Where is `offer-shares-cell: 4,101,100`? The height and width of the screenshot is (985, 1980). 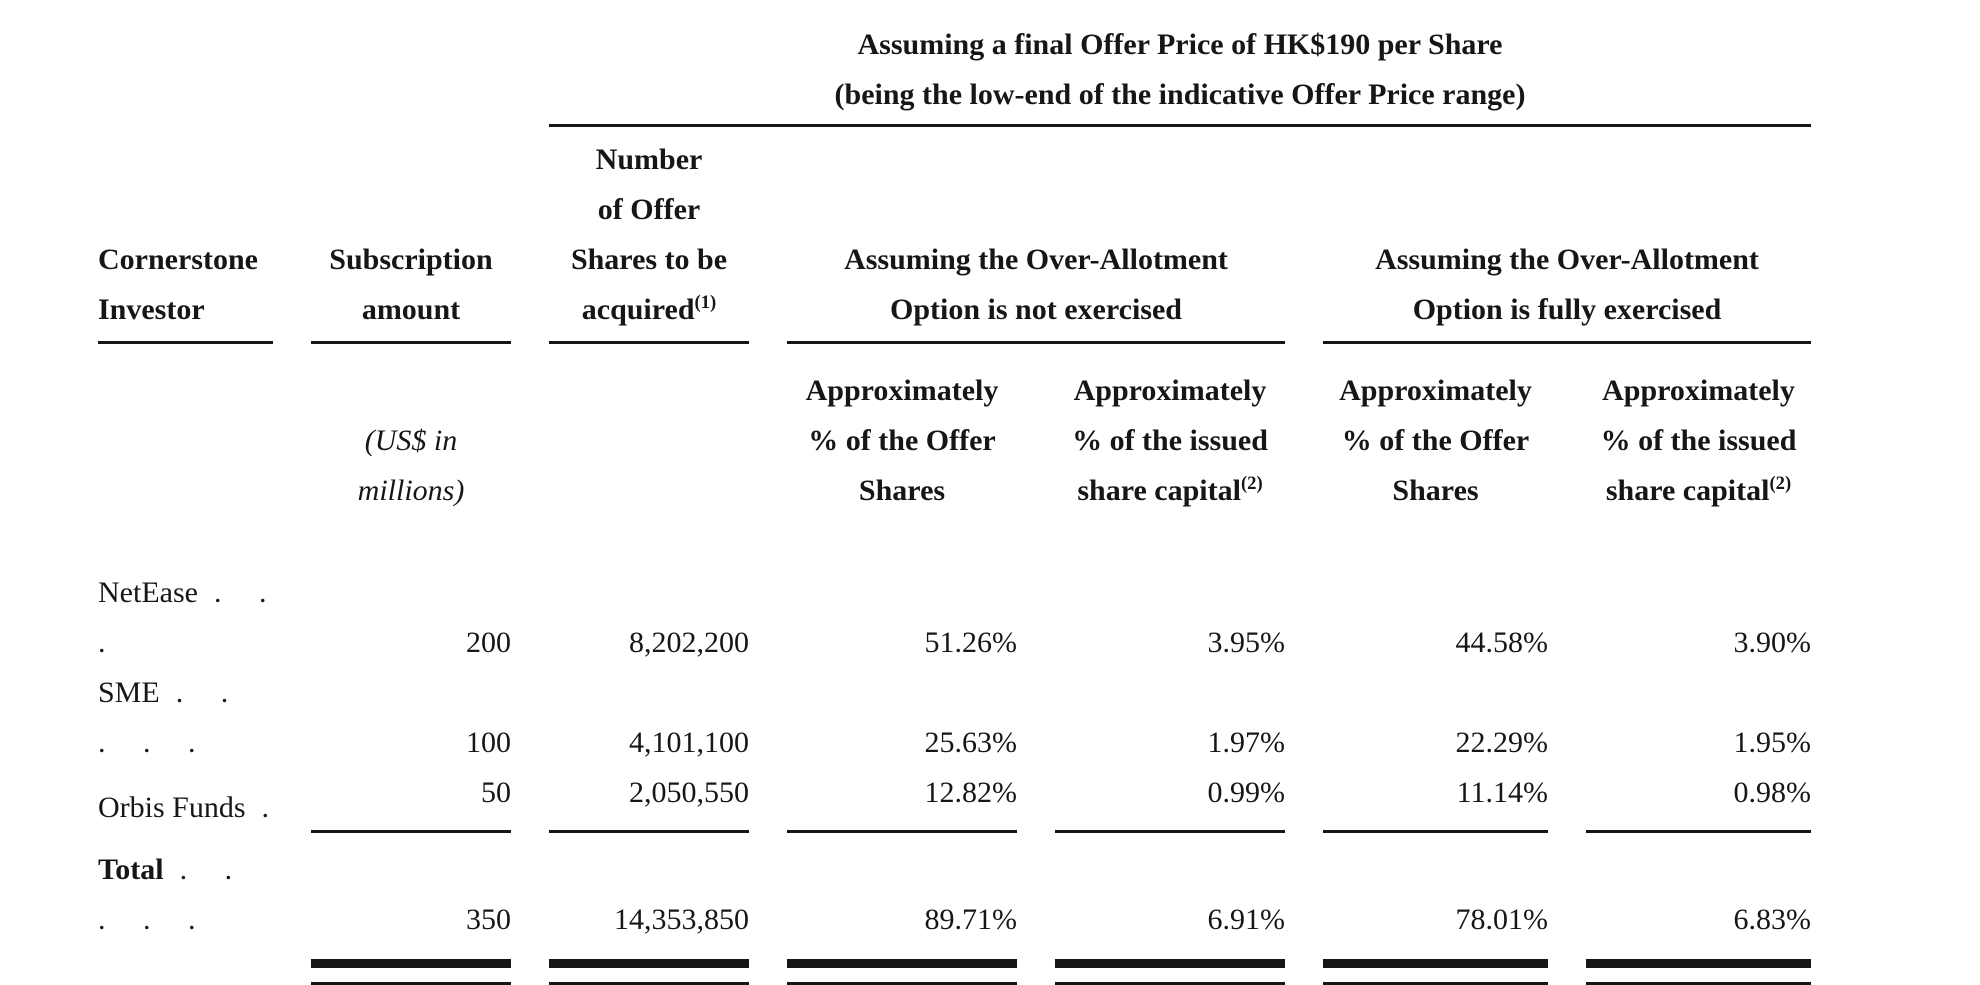 offer-shares-cell: 4,101,100 is located at coordinates (689, 742).